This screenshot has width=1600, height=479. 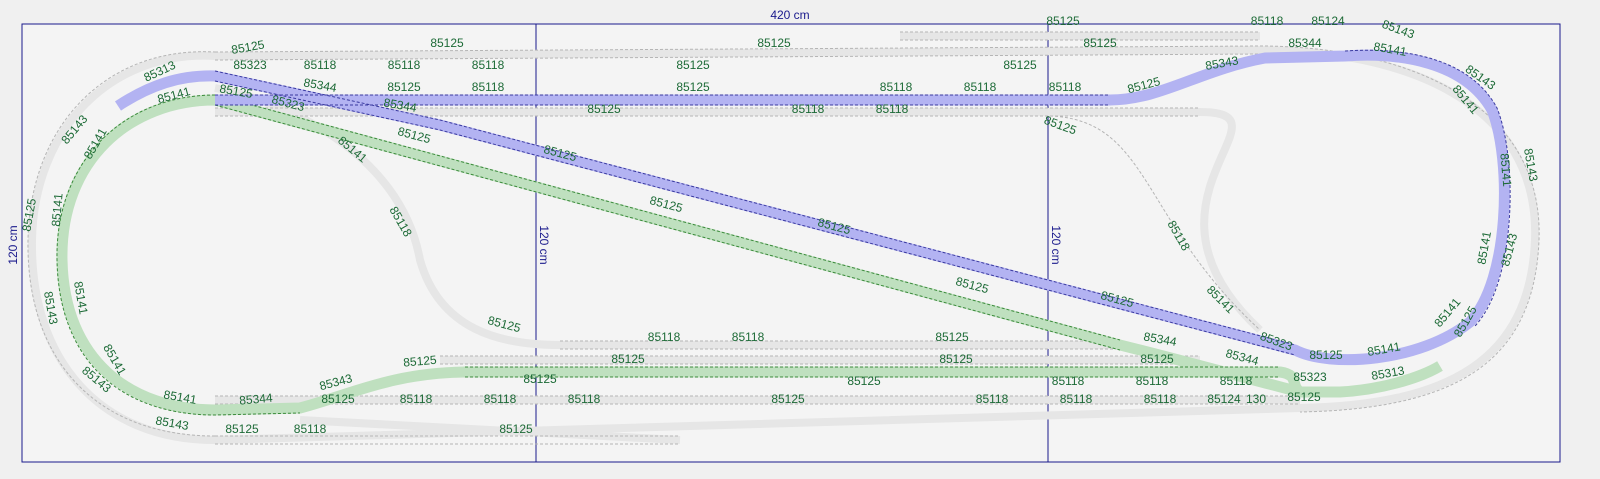 I want to click on width-dimension: 420 cm, so click(x=789, y=15).